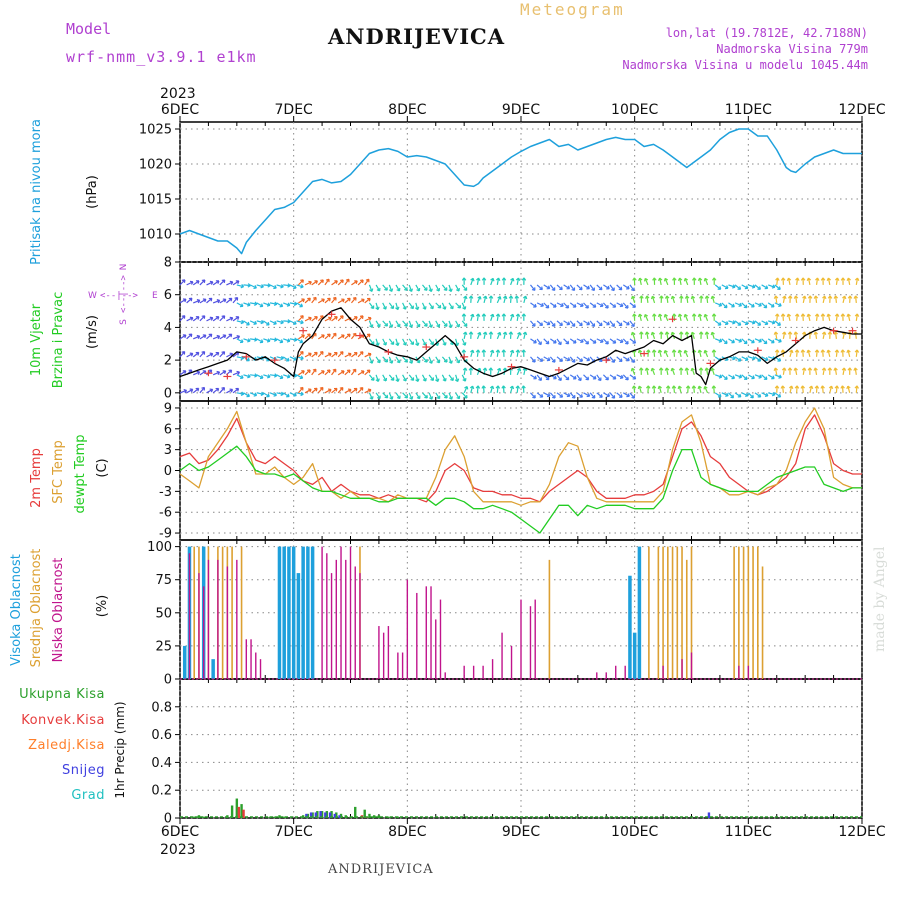  Describe the element at coordinates (748, 110) in the screenshot. I see `xtick-label-top: 11DEC` at that location.